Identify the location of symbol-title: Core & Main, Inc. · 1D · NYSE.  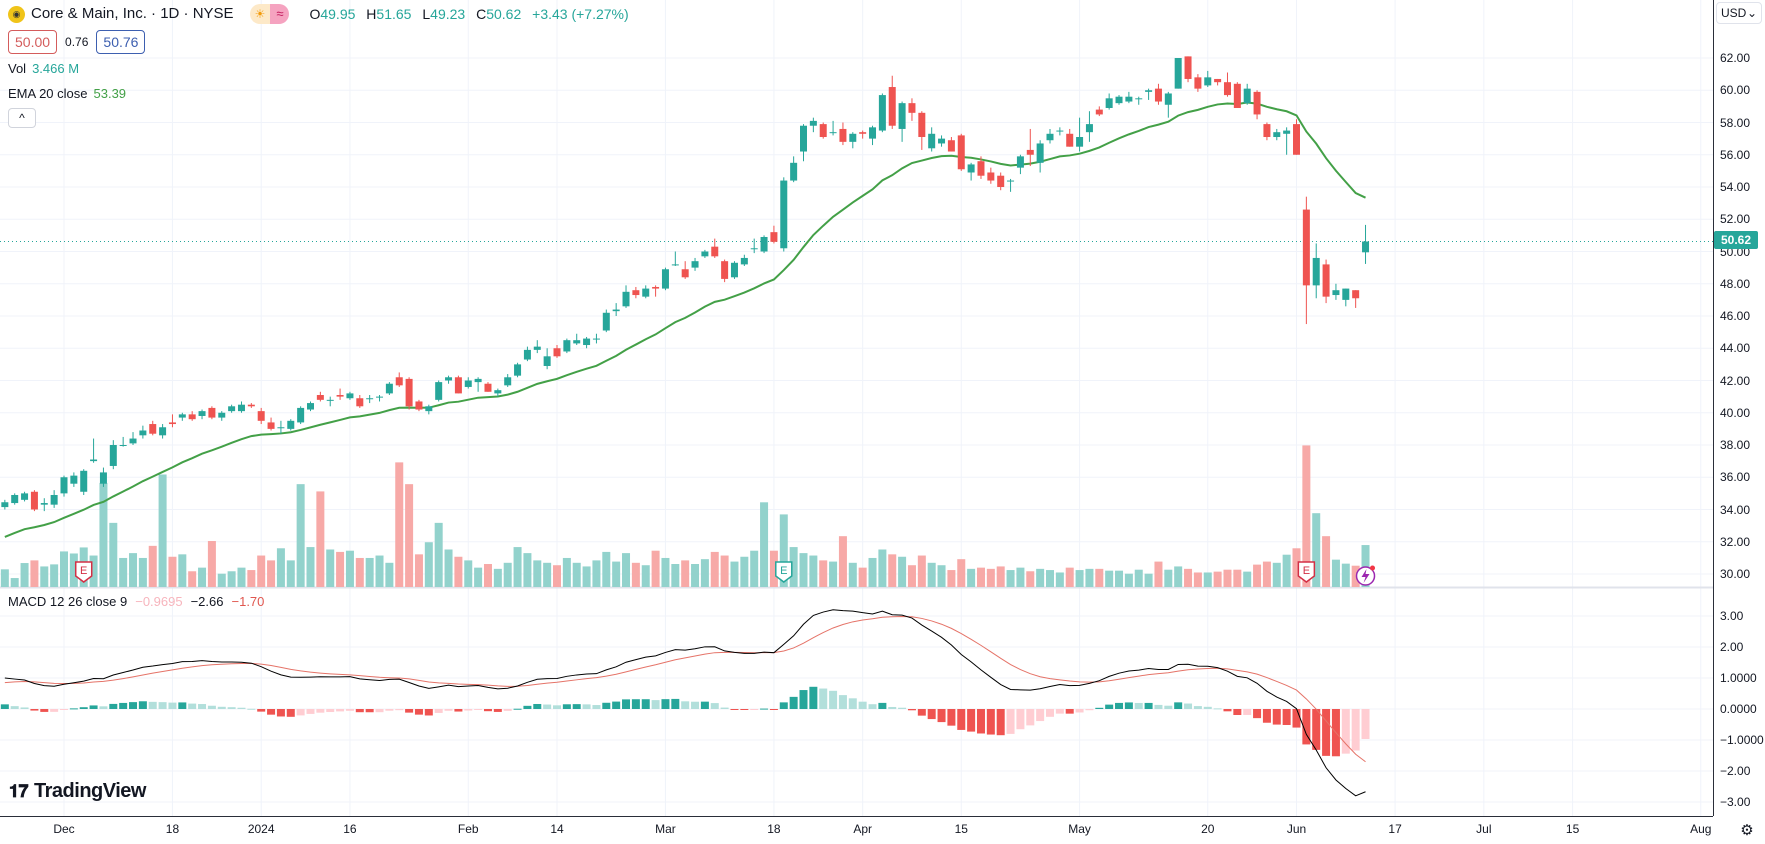
(132, 13).